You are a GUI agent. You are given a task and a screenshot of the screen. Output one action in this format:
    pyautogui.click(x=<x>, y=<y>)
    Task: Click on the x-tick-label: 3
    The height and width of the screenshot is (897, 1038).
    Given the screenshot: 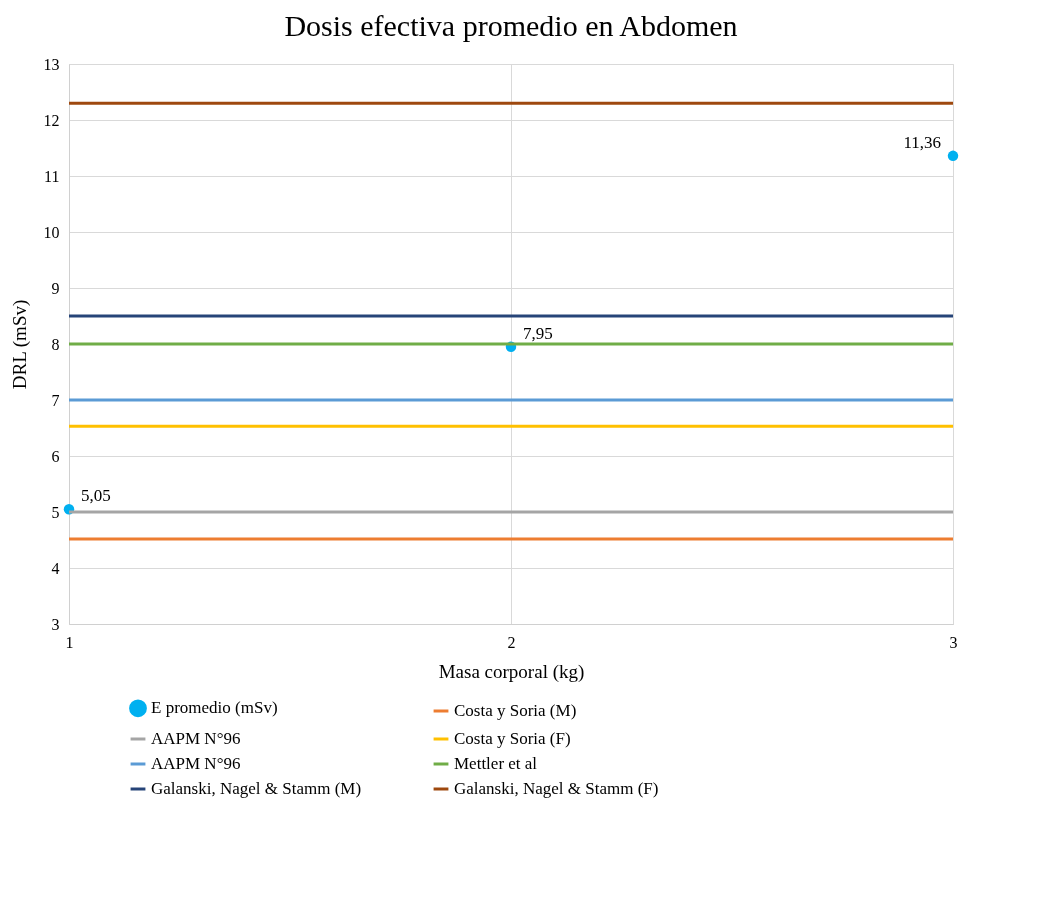 What is the action you would take?
    pyautogui.click(x=953, y=642)
    